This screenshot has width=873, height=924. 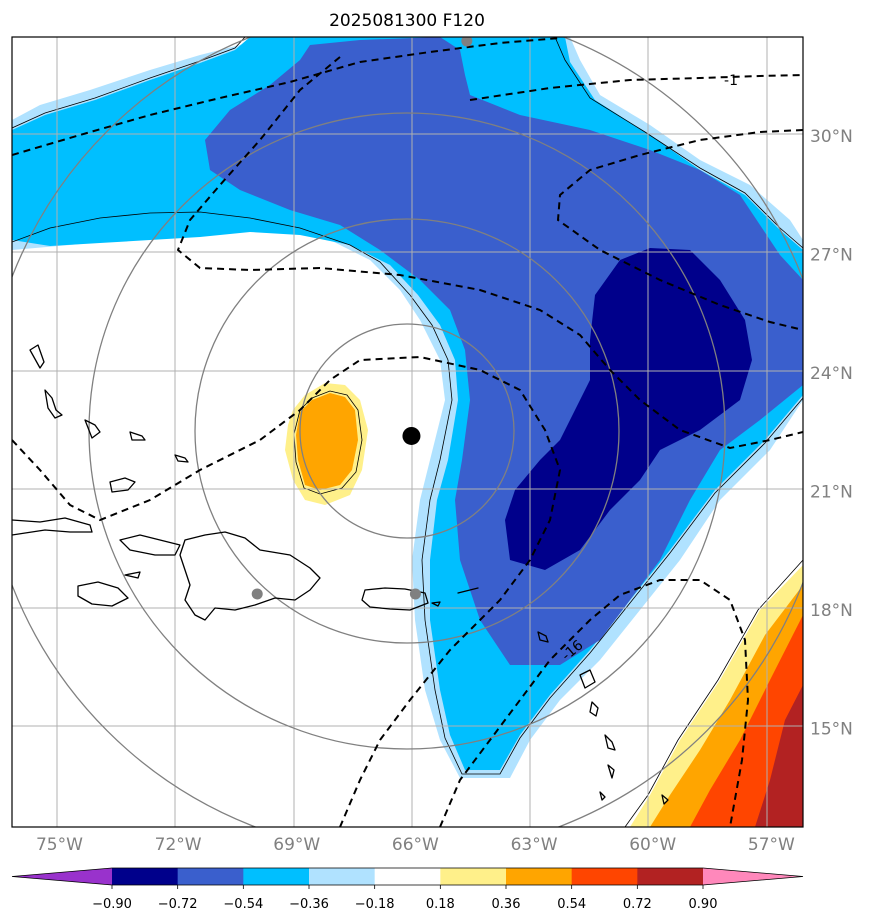 I want to click on jamaica-coast, so click(x=103, y=594).